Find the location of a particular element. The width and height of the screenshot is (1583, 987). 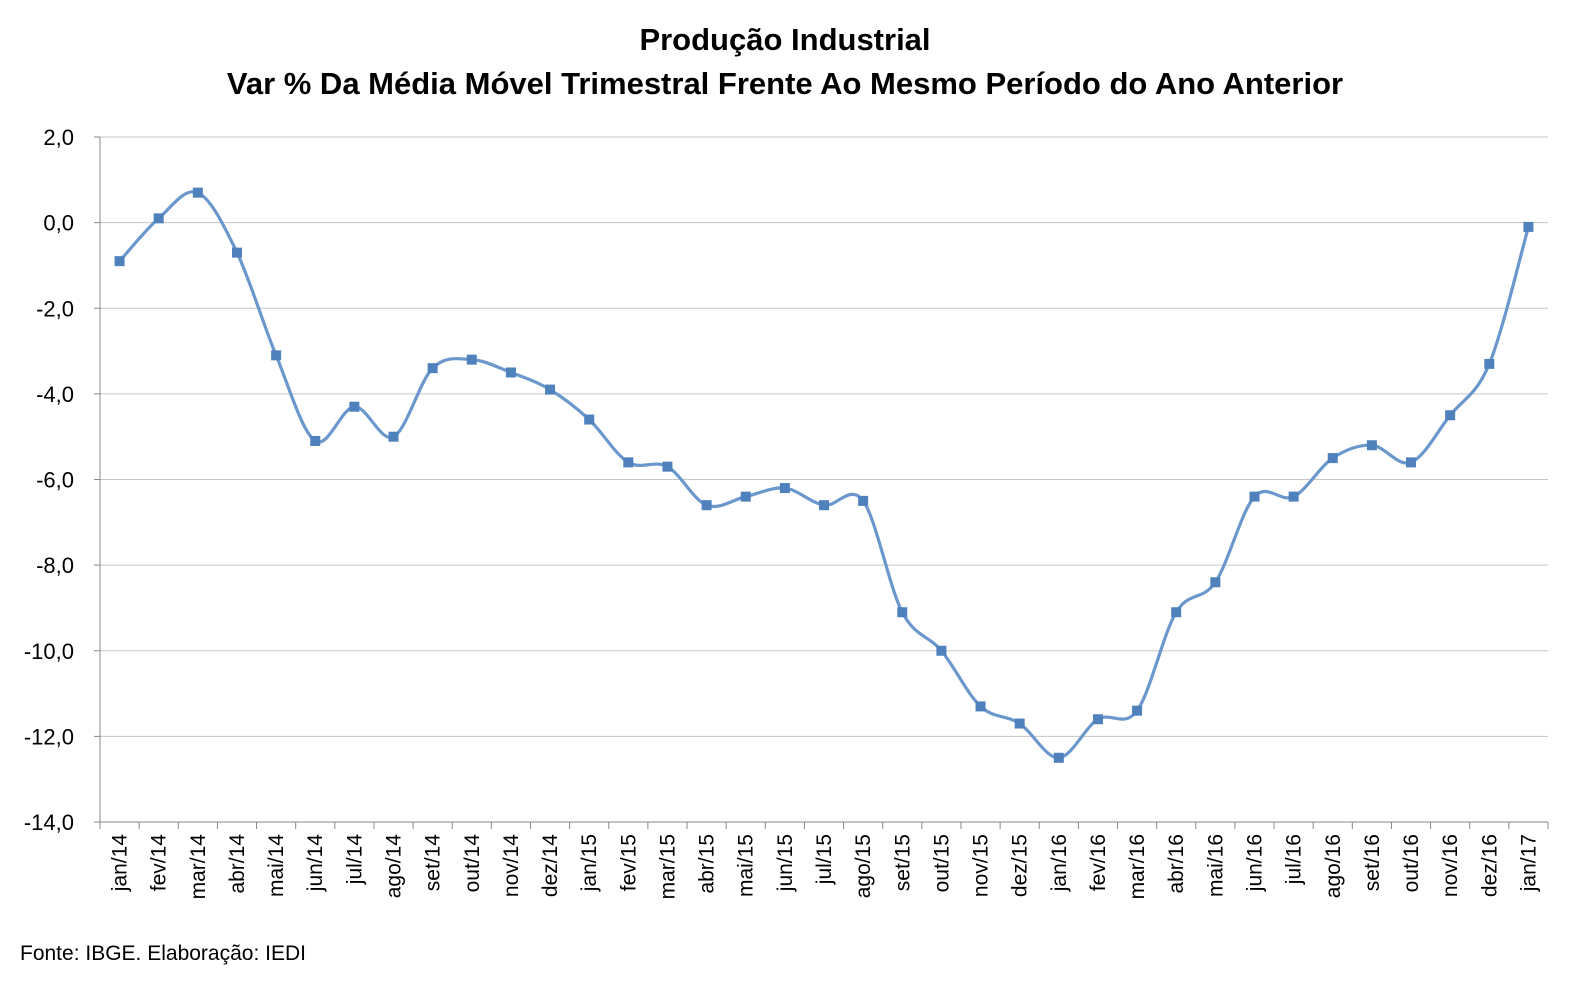

x-tick-label: mar/14 is located at coordinates (198, 867).